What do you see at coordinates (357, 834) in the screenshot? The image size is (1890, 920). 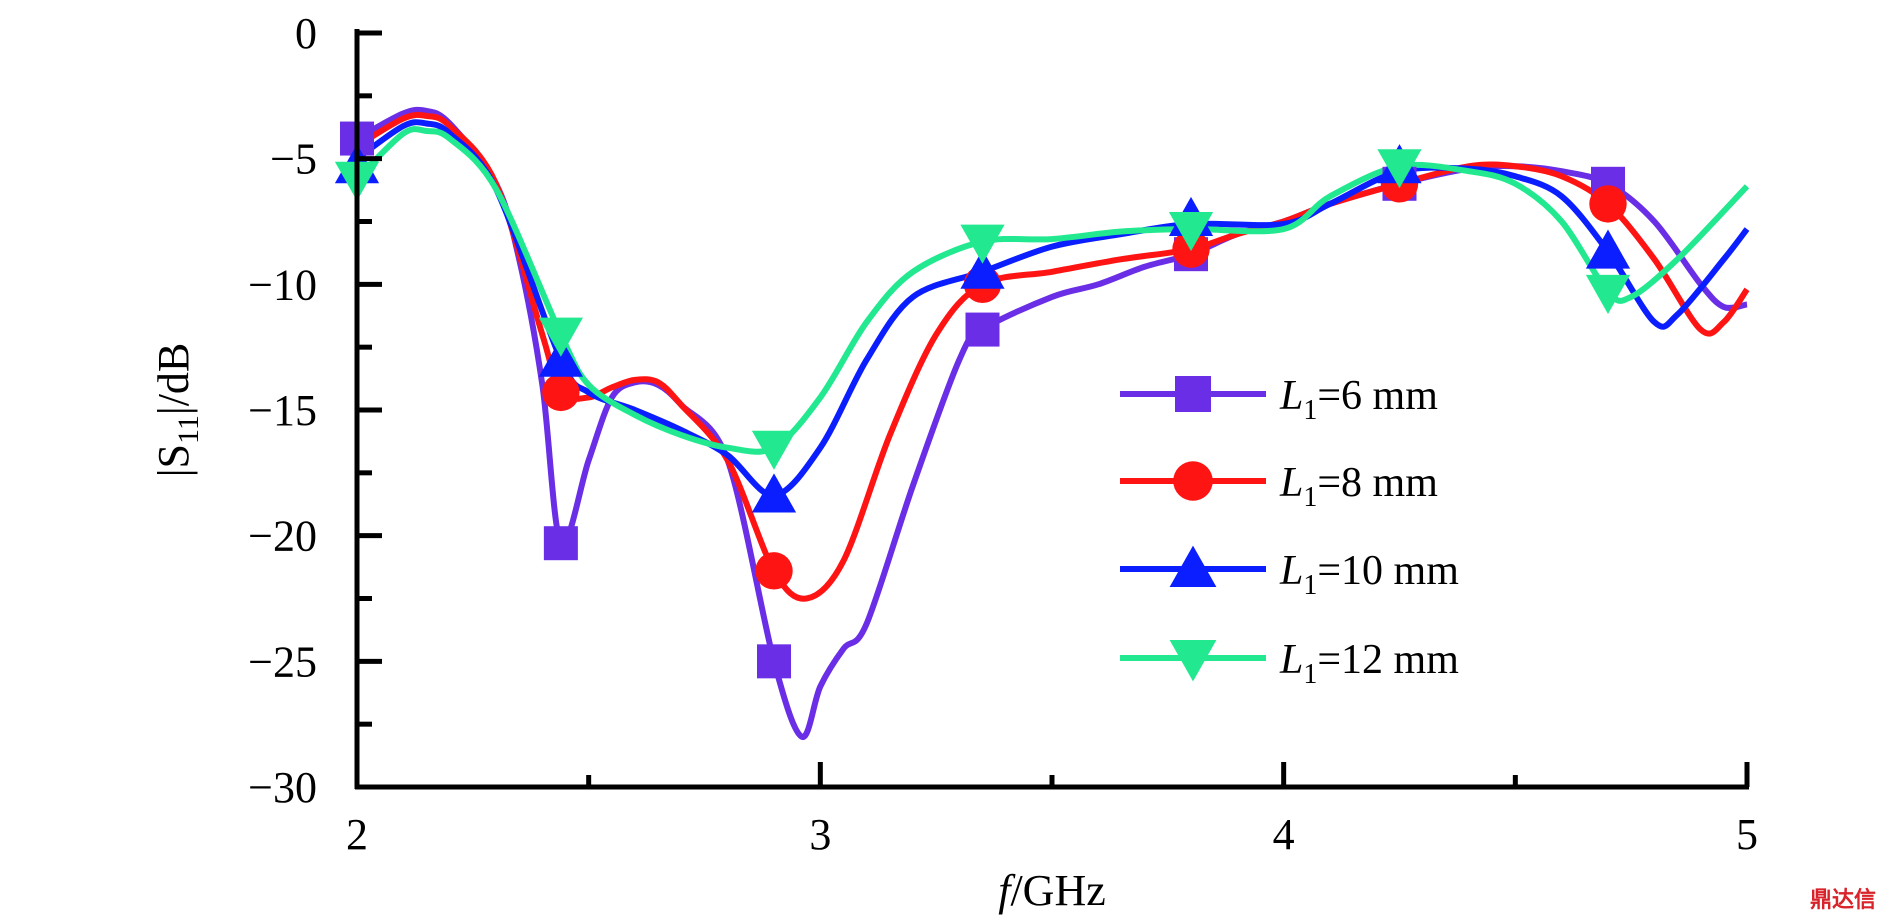 I see `x-tick-label: 2` at bounding box center [357, 834].